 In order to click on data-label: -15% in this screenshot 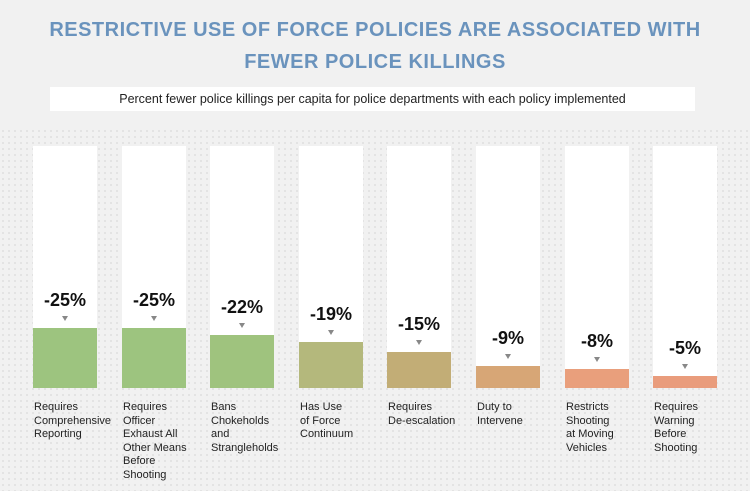, I will do `click(419, 323)`.